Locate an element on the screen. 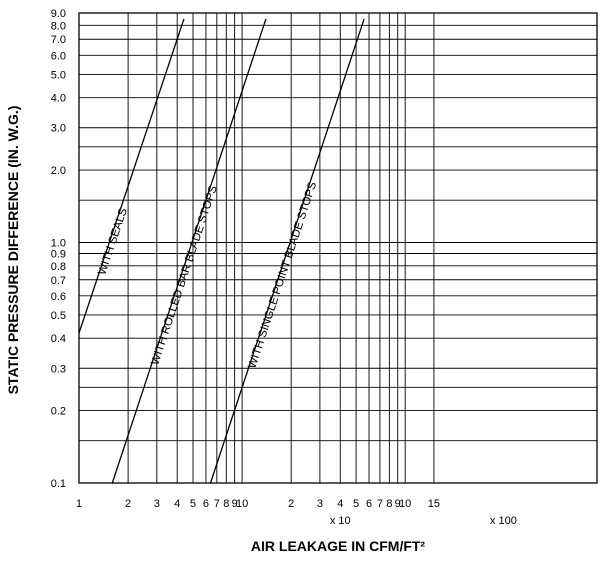 The width and height of the screenshot is (605, 562). y-tick-label: 3.0 is located at coordinates (58, 129).